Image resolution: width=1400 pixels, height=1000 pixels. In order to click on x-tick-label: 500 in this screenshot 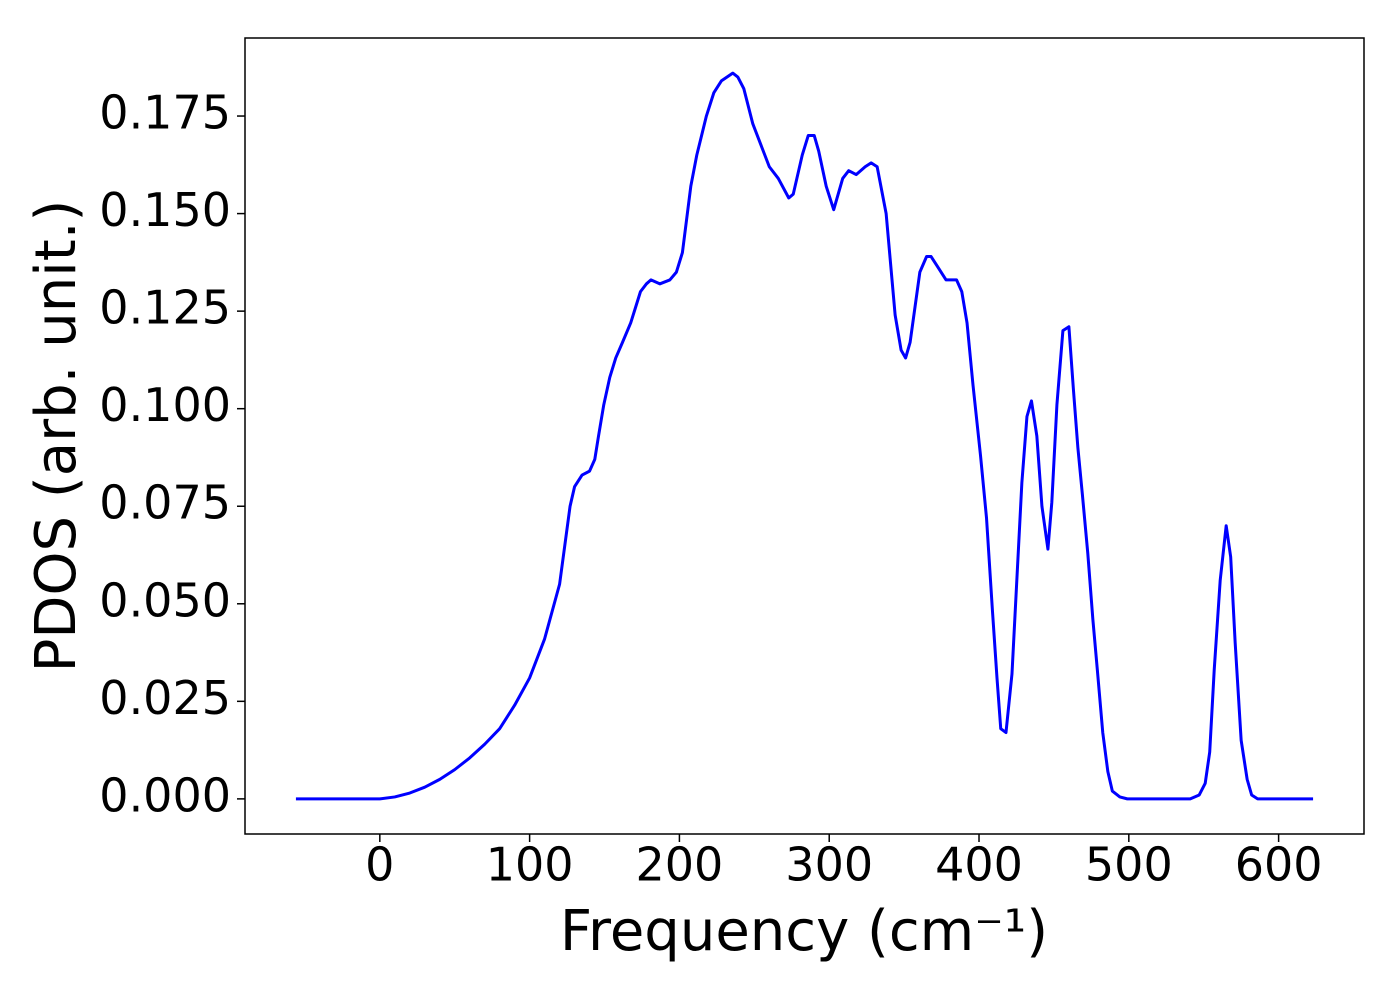, I will do `click(1129, 865)`.